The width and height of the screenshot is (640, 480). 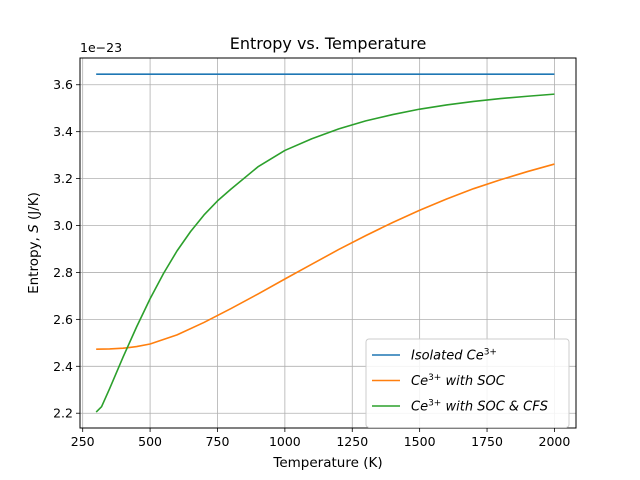 I want to click on x-tick-label: 1750, so click(x=487, y=441).